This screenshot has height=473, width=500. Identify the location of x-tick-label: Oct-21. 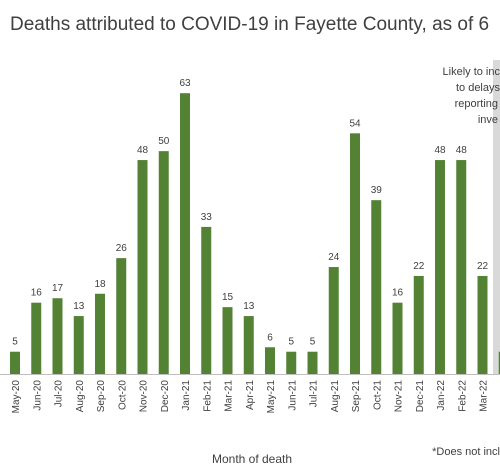
(377, 395).